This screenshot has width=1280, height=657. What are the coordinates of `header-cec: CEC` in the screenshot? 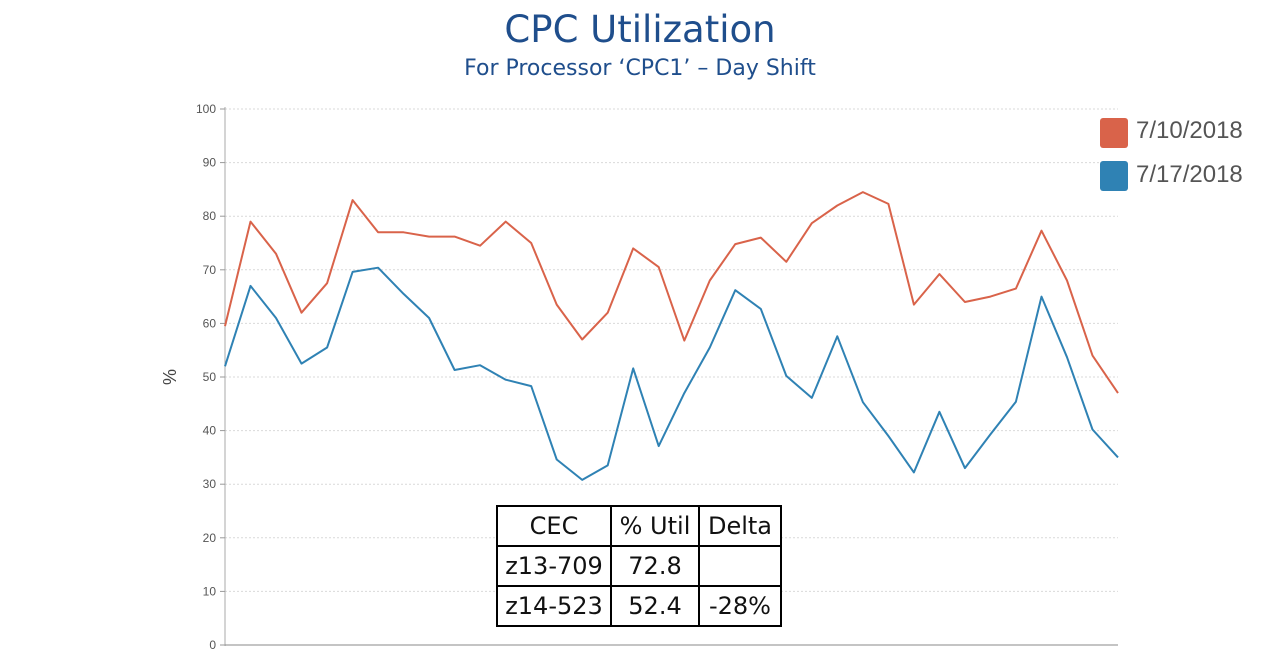 It's located at (554, 526).